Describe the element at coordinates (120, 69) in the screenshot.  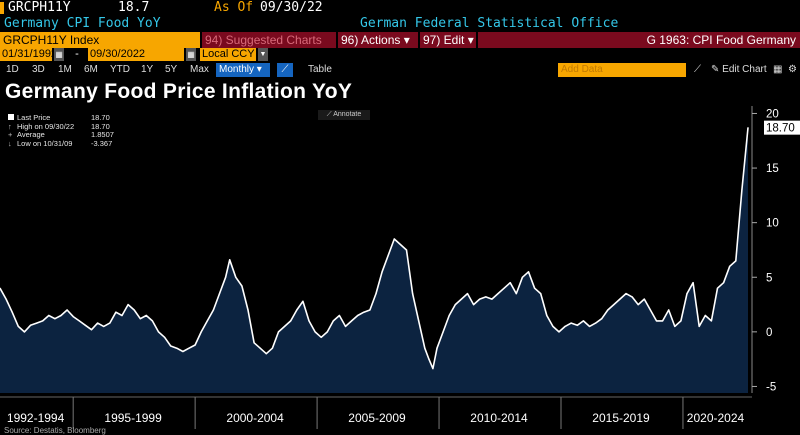
I see `range-ytd: YTD` at that location.